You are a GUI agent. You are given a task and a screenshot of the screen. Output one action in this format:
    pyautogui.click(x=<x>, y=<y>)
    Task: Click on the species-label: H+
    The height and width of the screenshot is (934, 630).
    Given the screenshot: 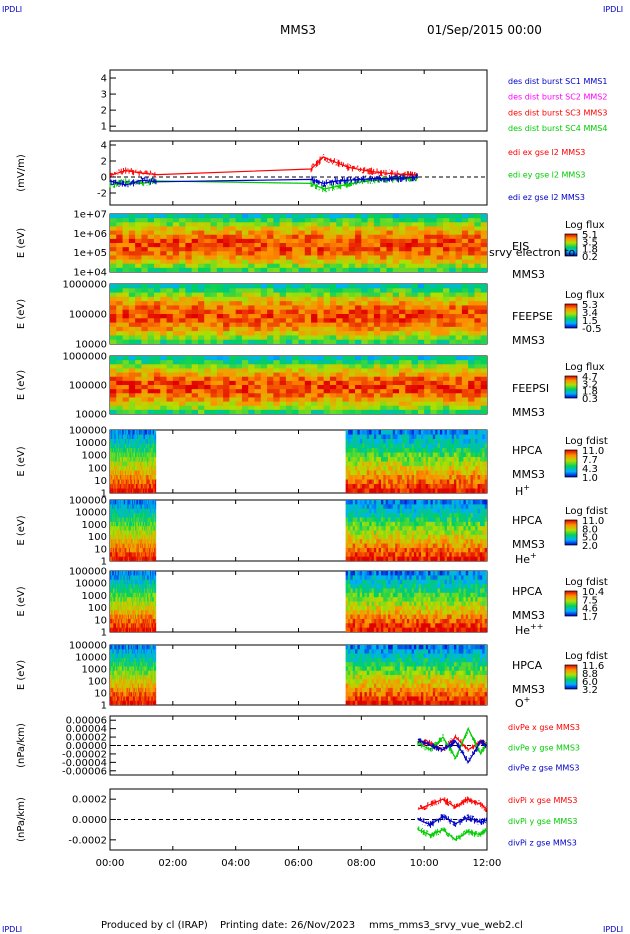 What is the action you would take?
    pyautogui.click(x=522, y=490)
    